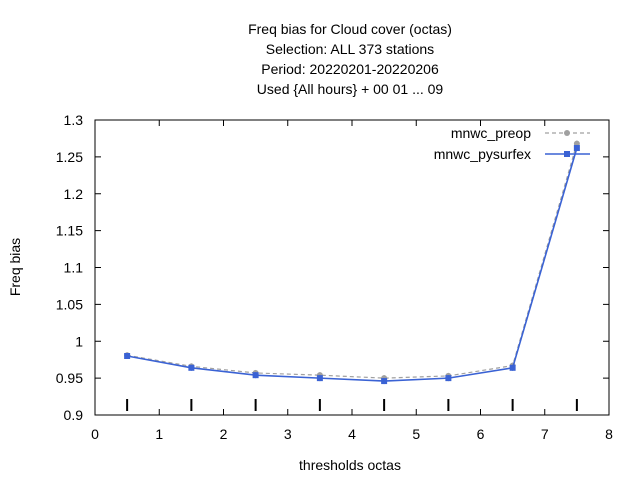  What do you see at coordinates (69, 231) in the screenshot?
I see `y-tick-label: 1.15` at bounding box center [69, 231].